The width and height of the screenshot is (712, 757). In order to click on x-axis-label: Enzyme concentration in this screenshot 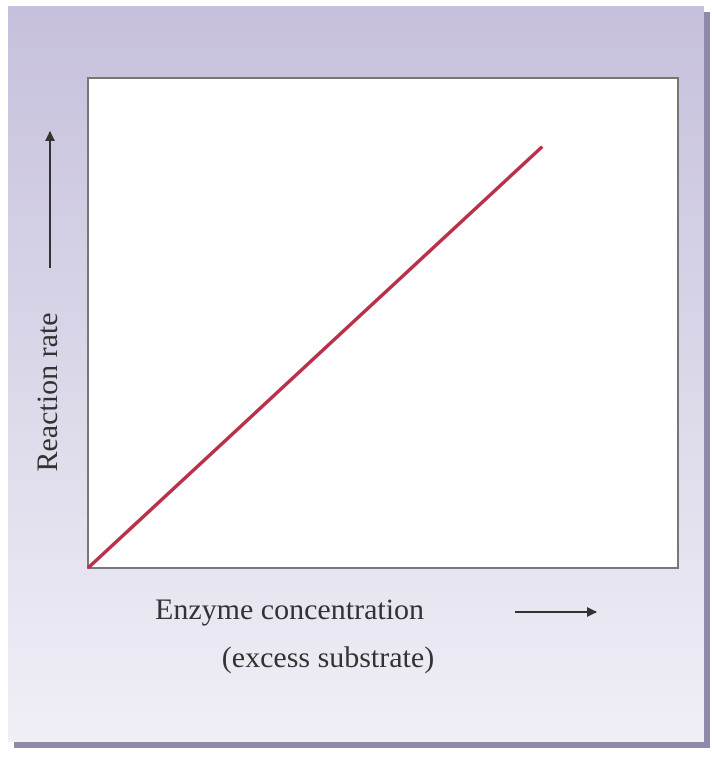, I will do `click(289, 609)`.